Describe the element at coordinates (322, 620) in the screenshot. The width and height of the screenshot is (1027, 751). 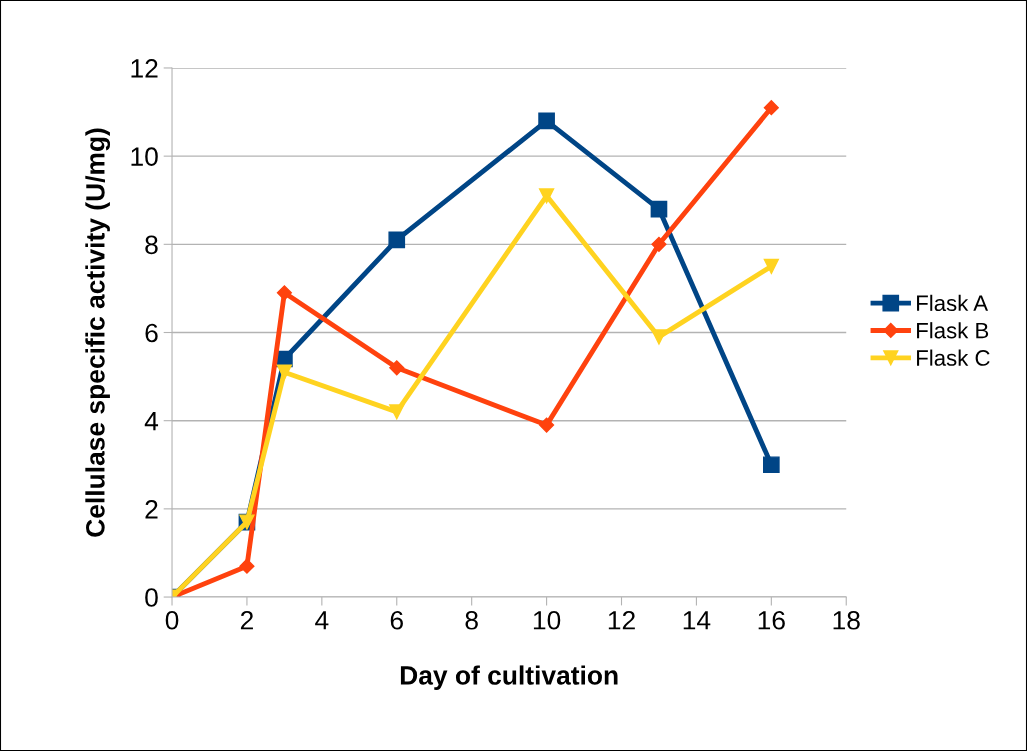
I see `x-tick-label: 4` at that location.